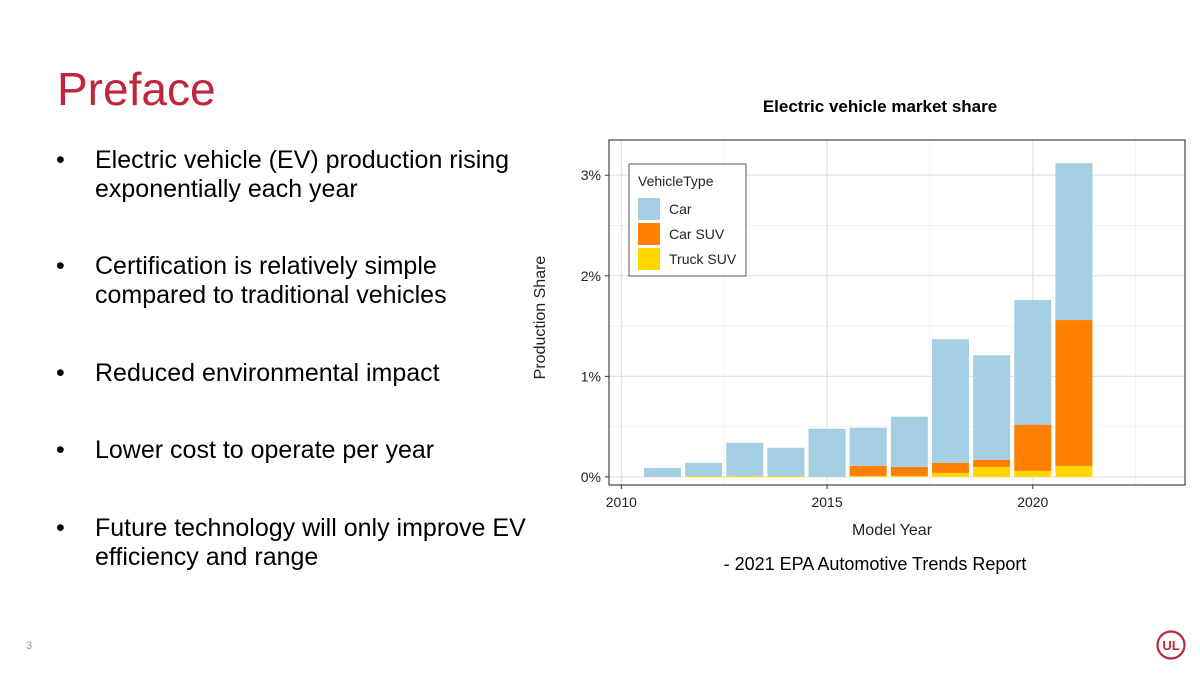 This screenshot has height=675, width=1200. I want to click on bar-truck-suv-2018, so click(950, 474).